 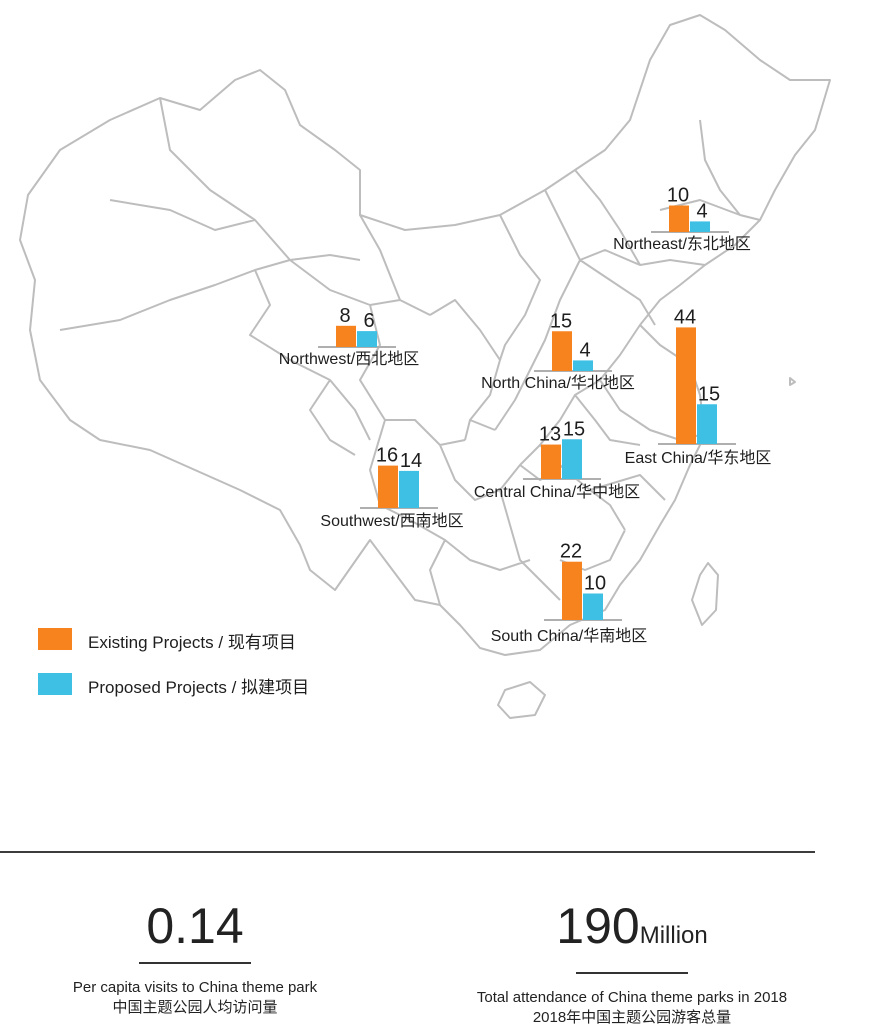 I want to click on taiwan-outline, so click(x=705, y=594).